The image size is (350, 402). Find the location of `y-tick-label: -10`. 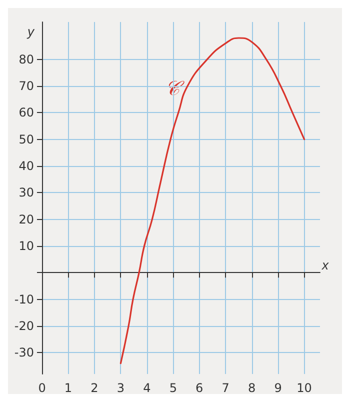

y-tick-label: -10 is located at coordinates (24, 299).